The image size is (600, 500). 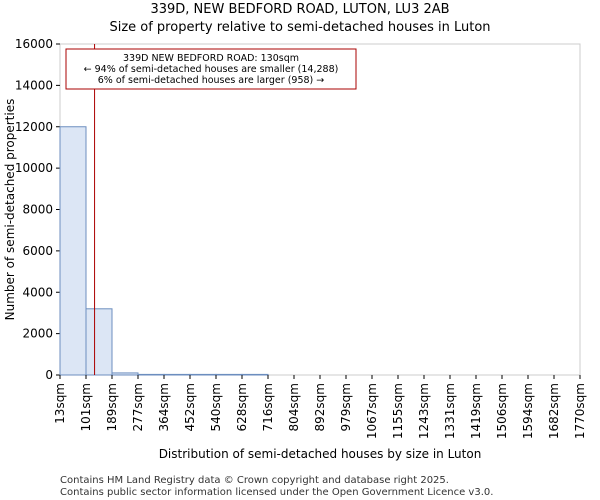 I want to click on x-tick-label: 277sqm, so click(x=138, y=407).